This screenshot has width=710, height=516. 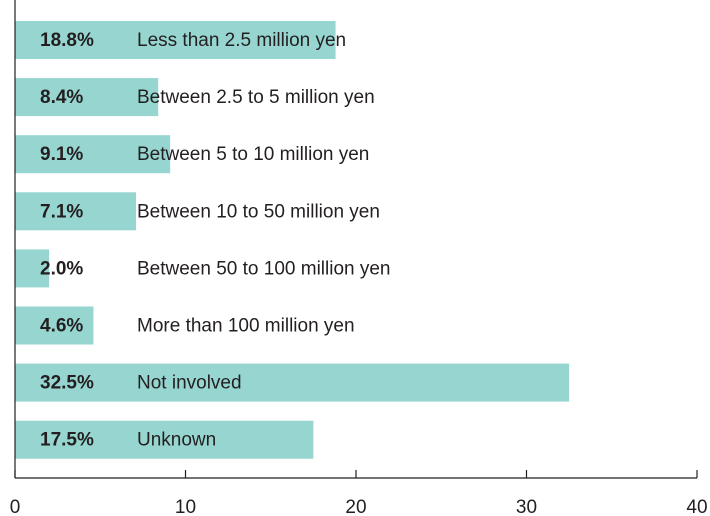 What do you see at coordinates (253, 154) in the screenshot?
I see `category-label: Between 5 to 10 million yen` at bounding box center [253, 154].